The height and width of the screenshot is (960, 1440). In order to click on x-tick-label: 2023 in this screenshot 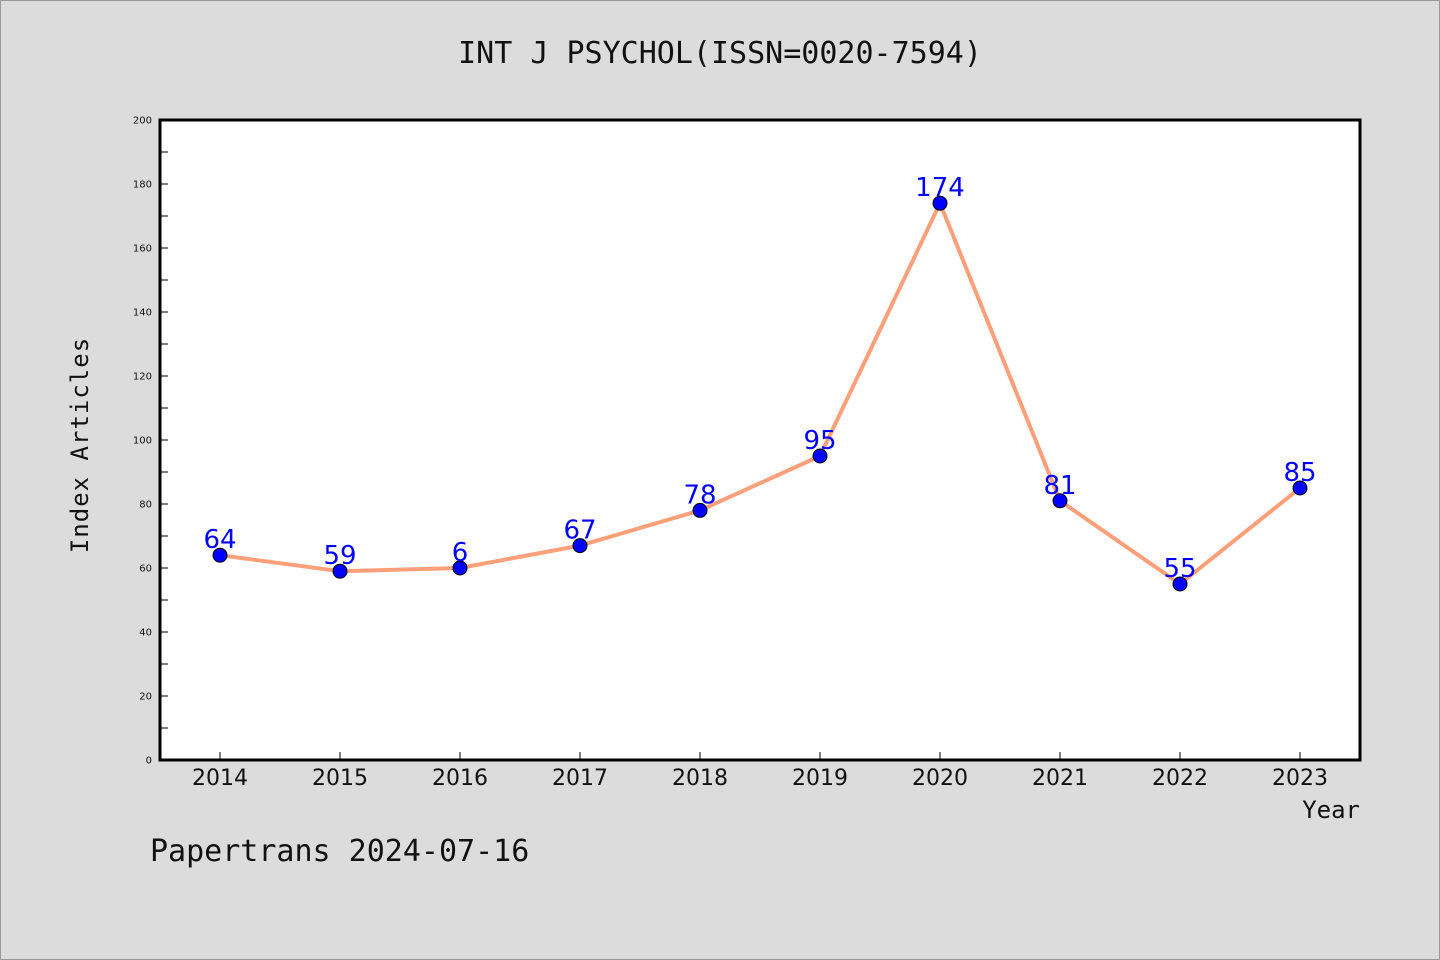, I will do `click(1300, 778)`.